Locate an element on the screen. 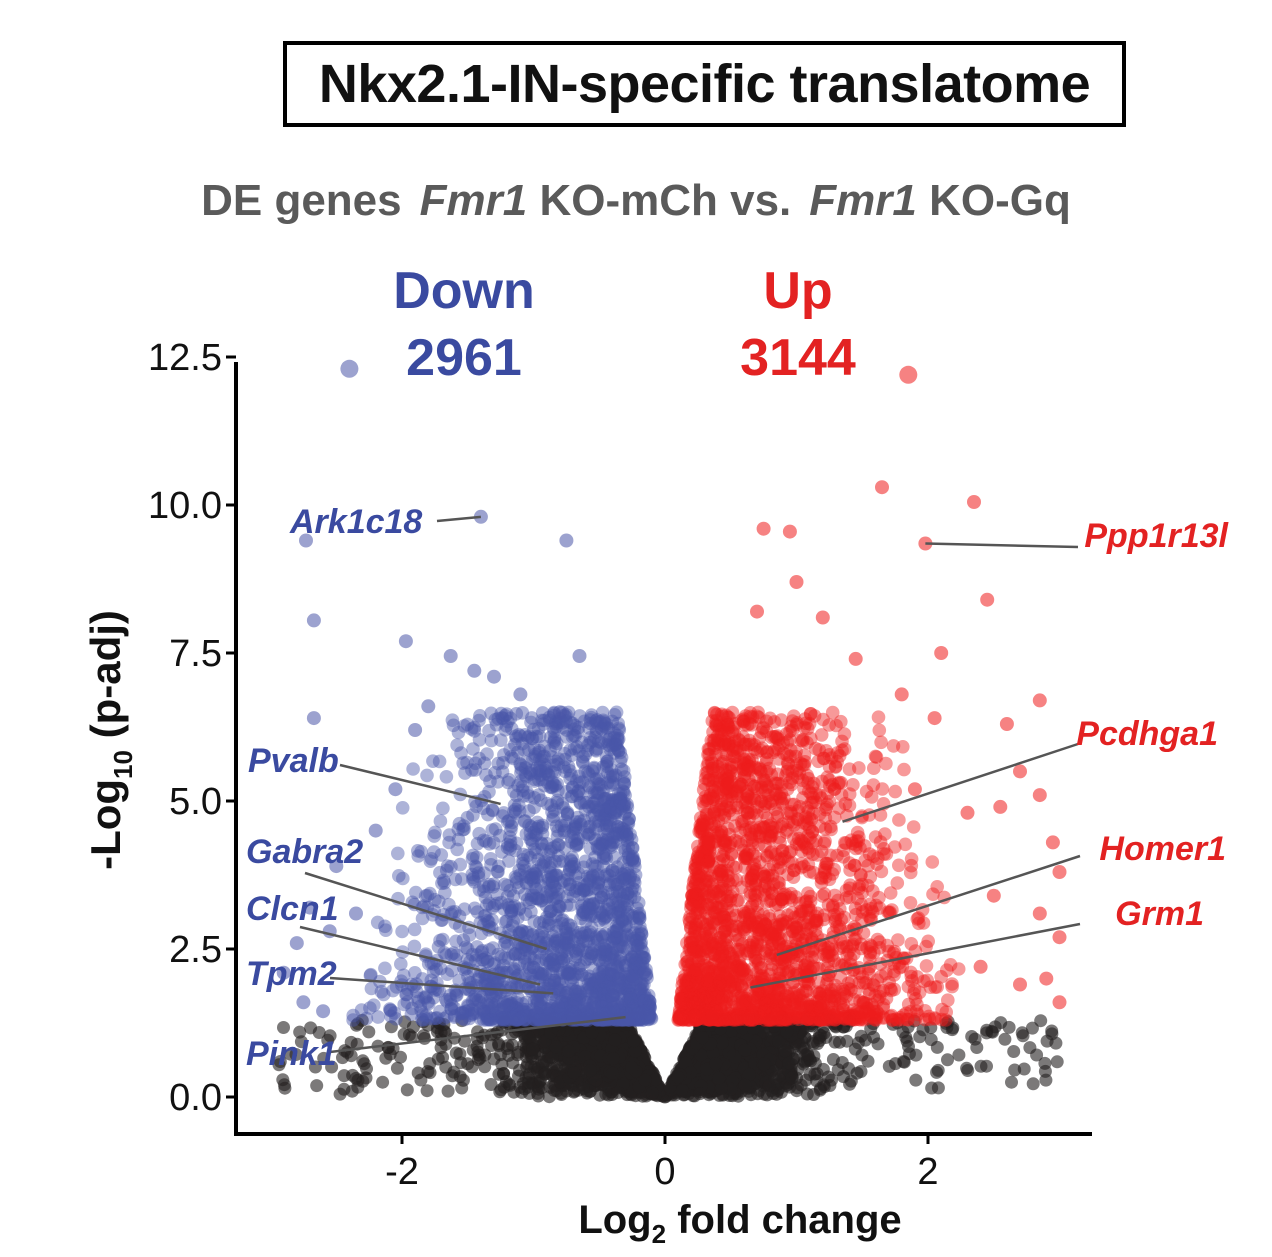 This screenshot has width=1272, height=1257. subtitle-group-a: KO-mCh vs. is located at coordinates (665, 200).